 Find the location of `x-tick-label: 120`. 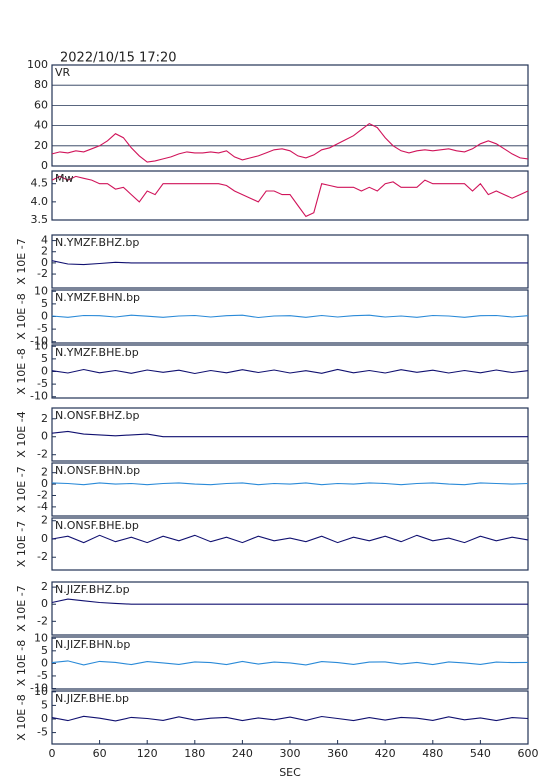

x-tick-label: 120 is located at coordinates (147, 753).